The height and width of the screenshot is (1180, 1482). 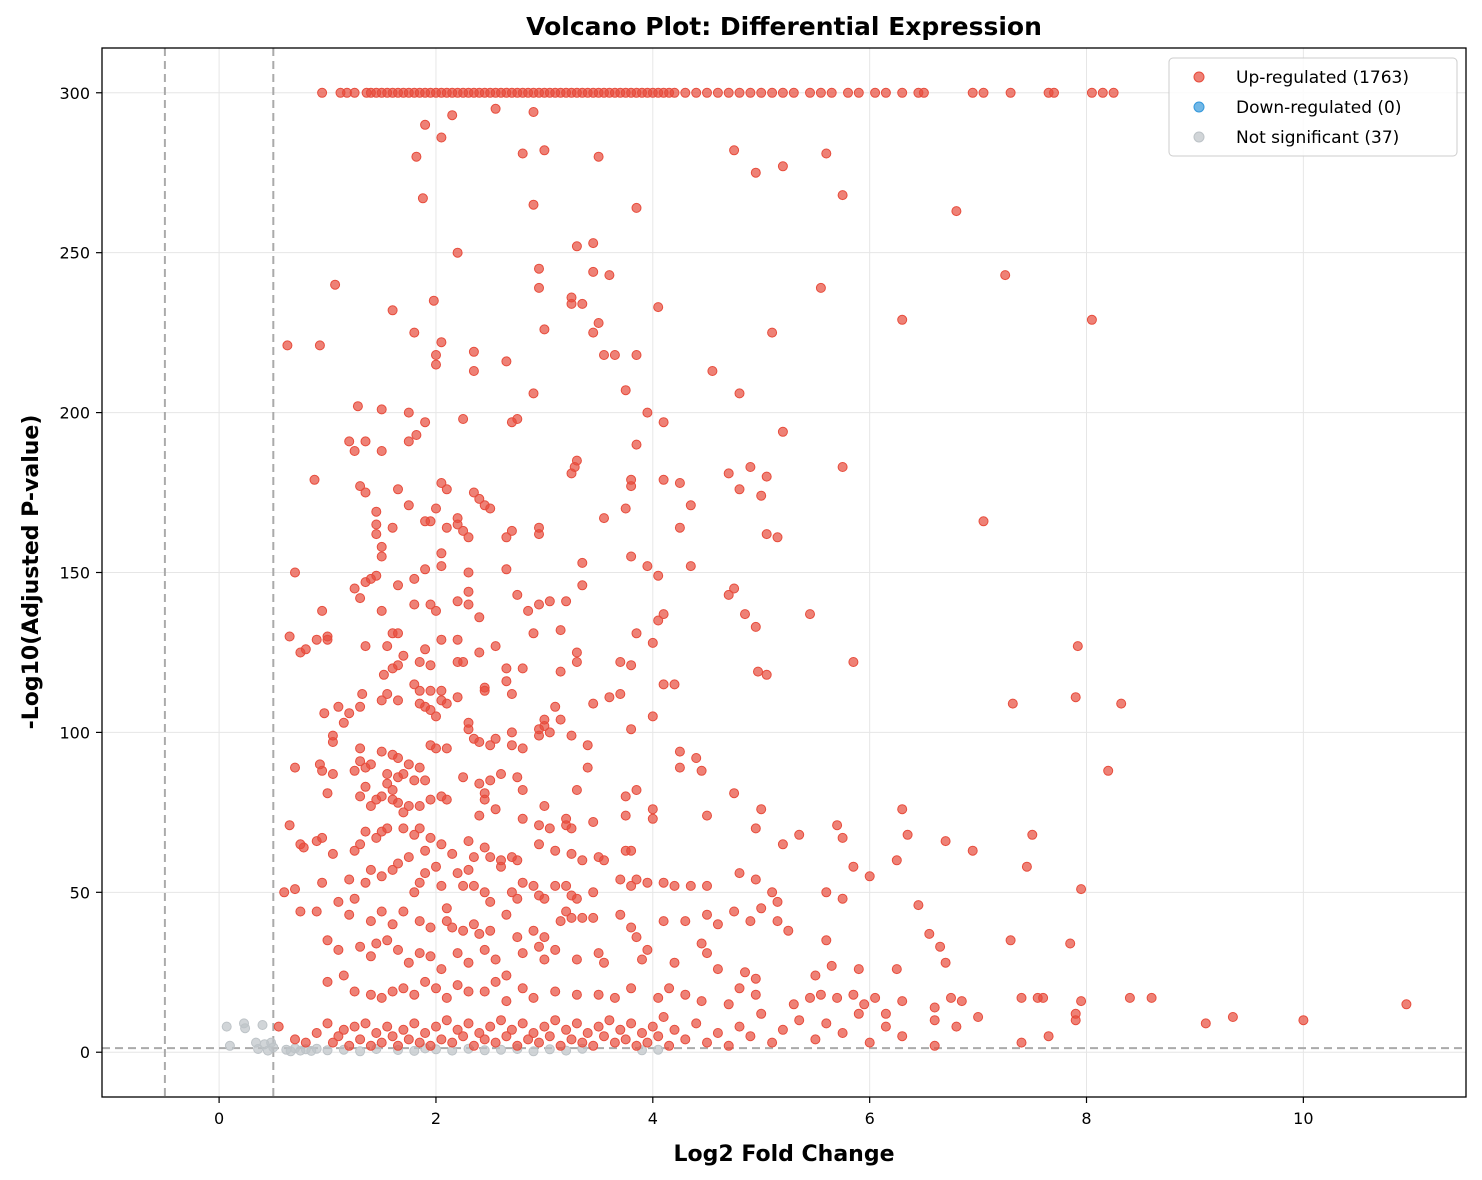 I want to click on y-tick-label: 100, so click(x=74, y=732).